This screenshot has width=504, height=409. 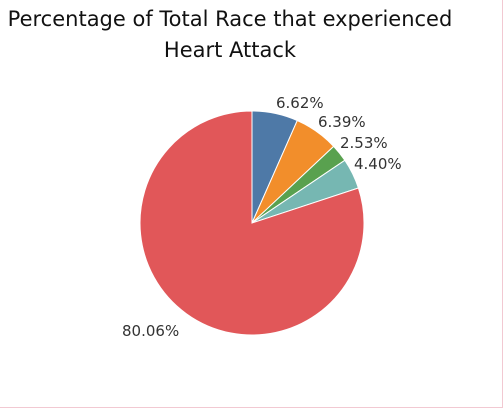 I want to click on slice-label-5: 80.06%, so click(x=150, y=331).